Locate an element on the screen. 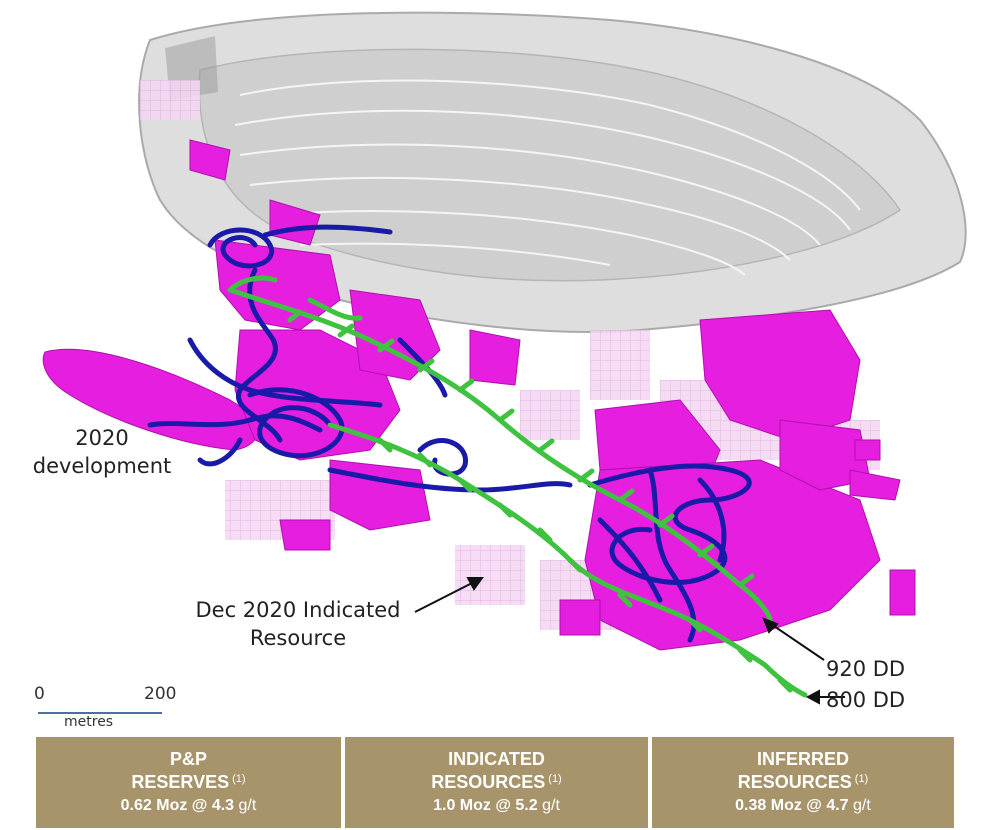 The image size is (982, 830). reserves-box: P&P RESERVES (1) 0.62 Moz @ 4.3 g/t is located at coordinates (188, 782).